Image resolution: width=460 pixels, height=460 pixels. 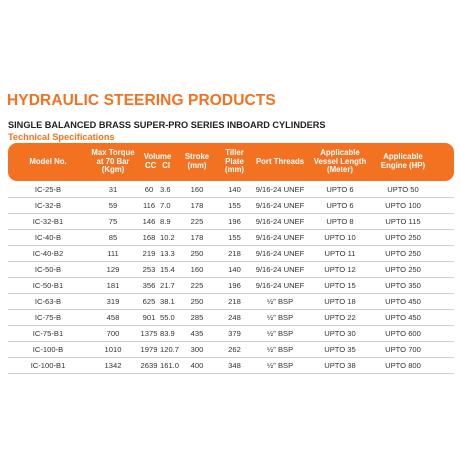 What do you see at coordinates (340, 221) in the screenshot?
I see `cell-vessel: UPTO 8` at bounding box center [340, 221].